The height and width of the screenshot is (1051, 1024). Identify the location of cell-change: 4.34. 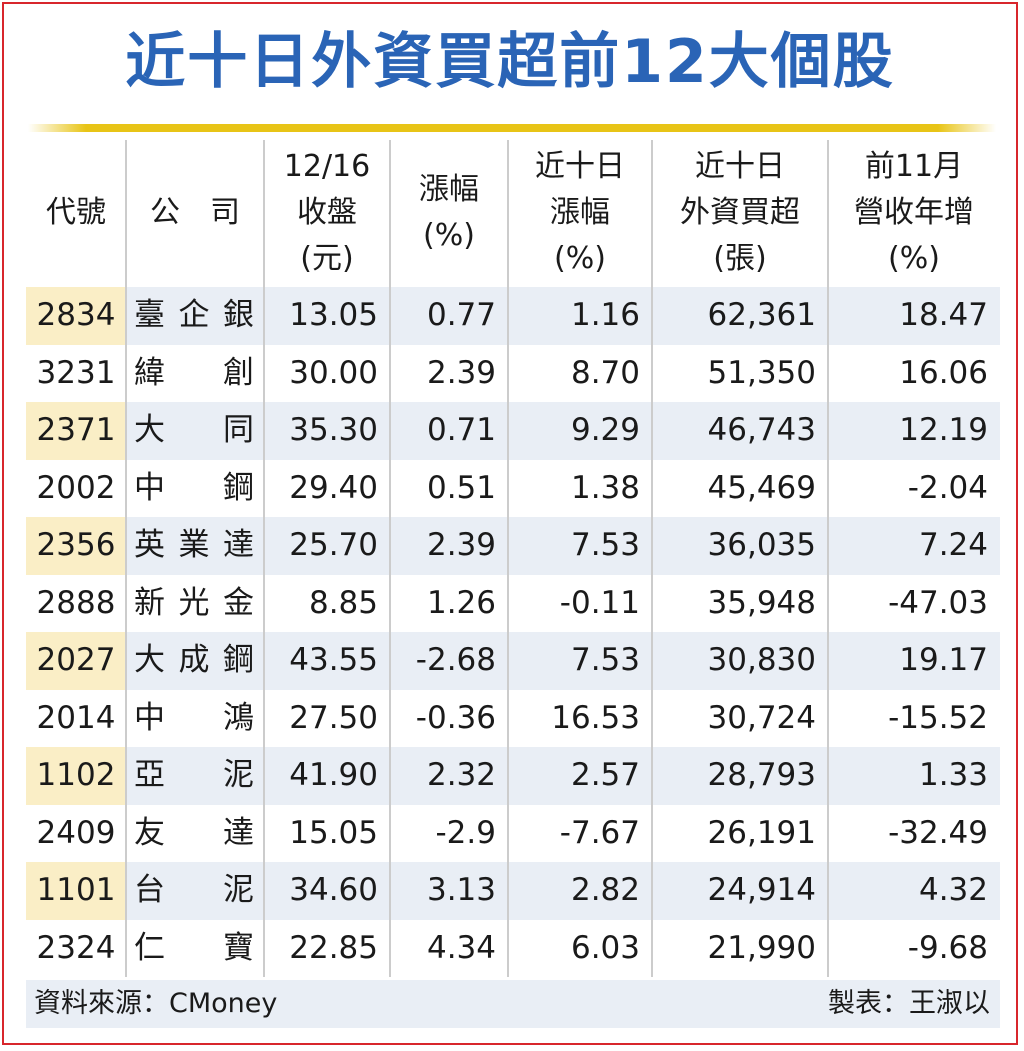
(461, 947).